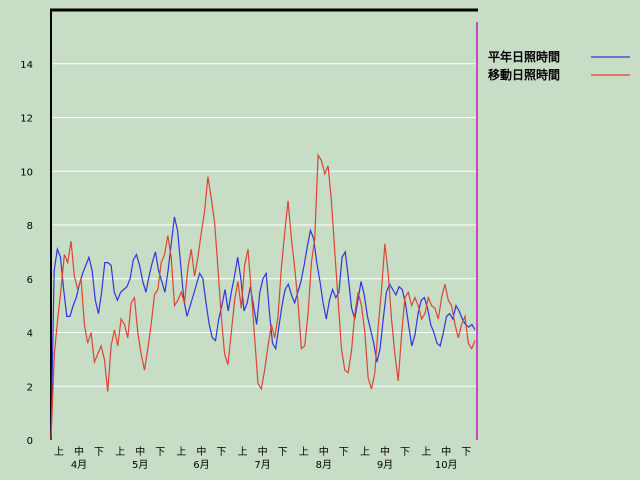  What do you see at coordinates (262, 465) in the screenshot?
I see `x-month-label: 7月` at bounding box center [262, 465].